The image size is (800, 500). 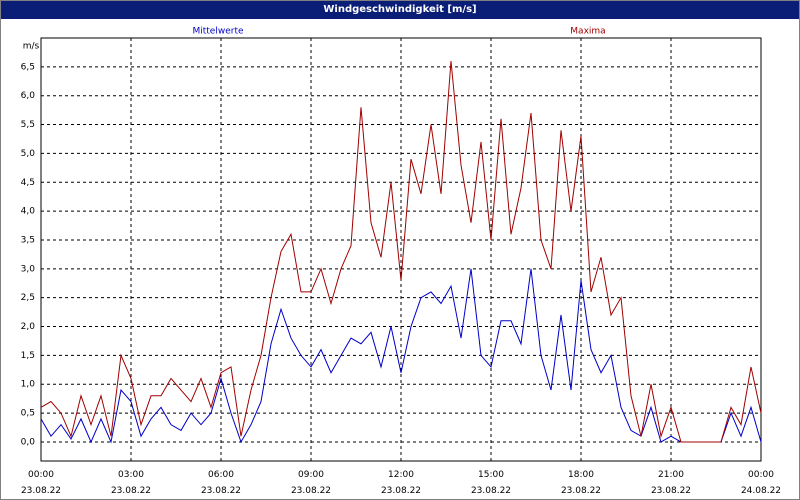 I want to click on y-tick-label: 4,0, so click(x=28, y=212).